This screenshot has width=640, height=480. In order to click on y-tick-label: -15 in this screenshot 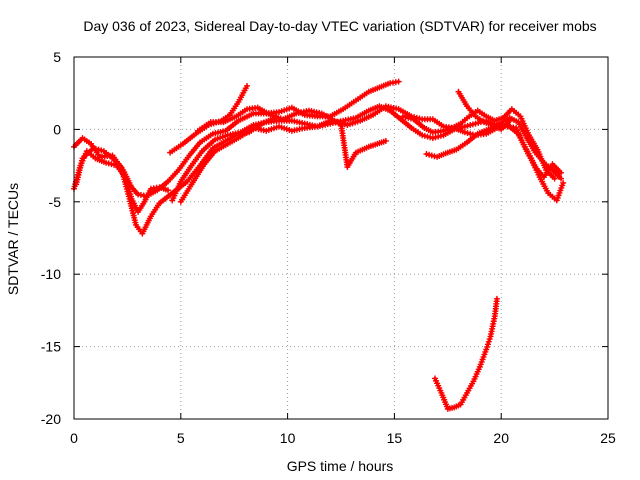, I will do `click(51, 347)`.